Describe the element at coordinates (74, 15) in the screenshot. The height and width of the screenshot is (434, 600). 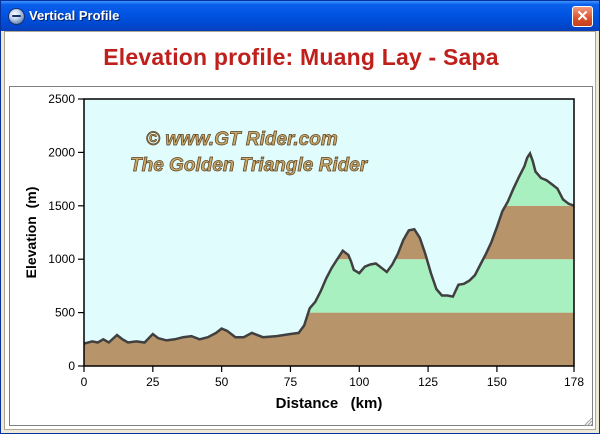
I see `window-title: Vertical Profile` at that location.